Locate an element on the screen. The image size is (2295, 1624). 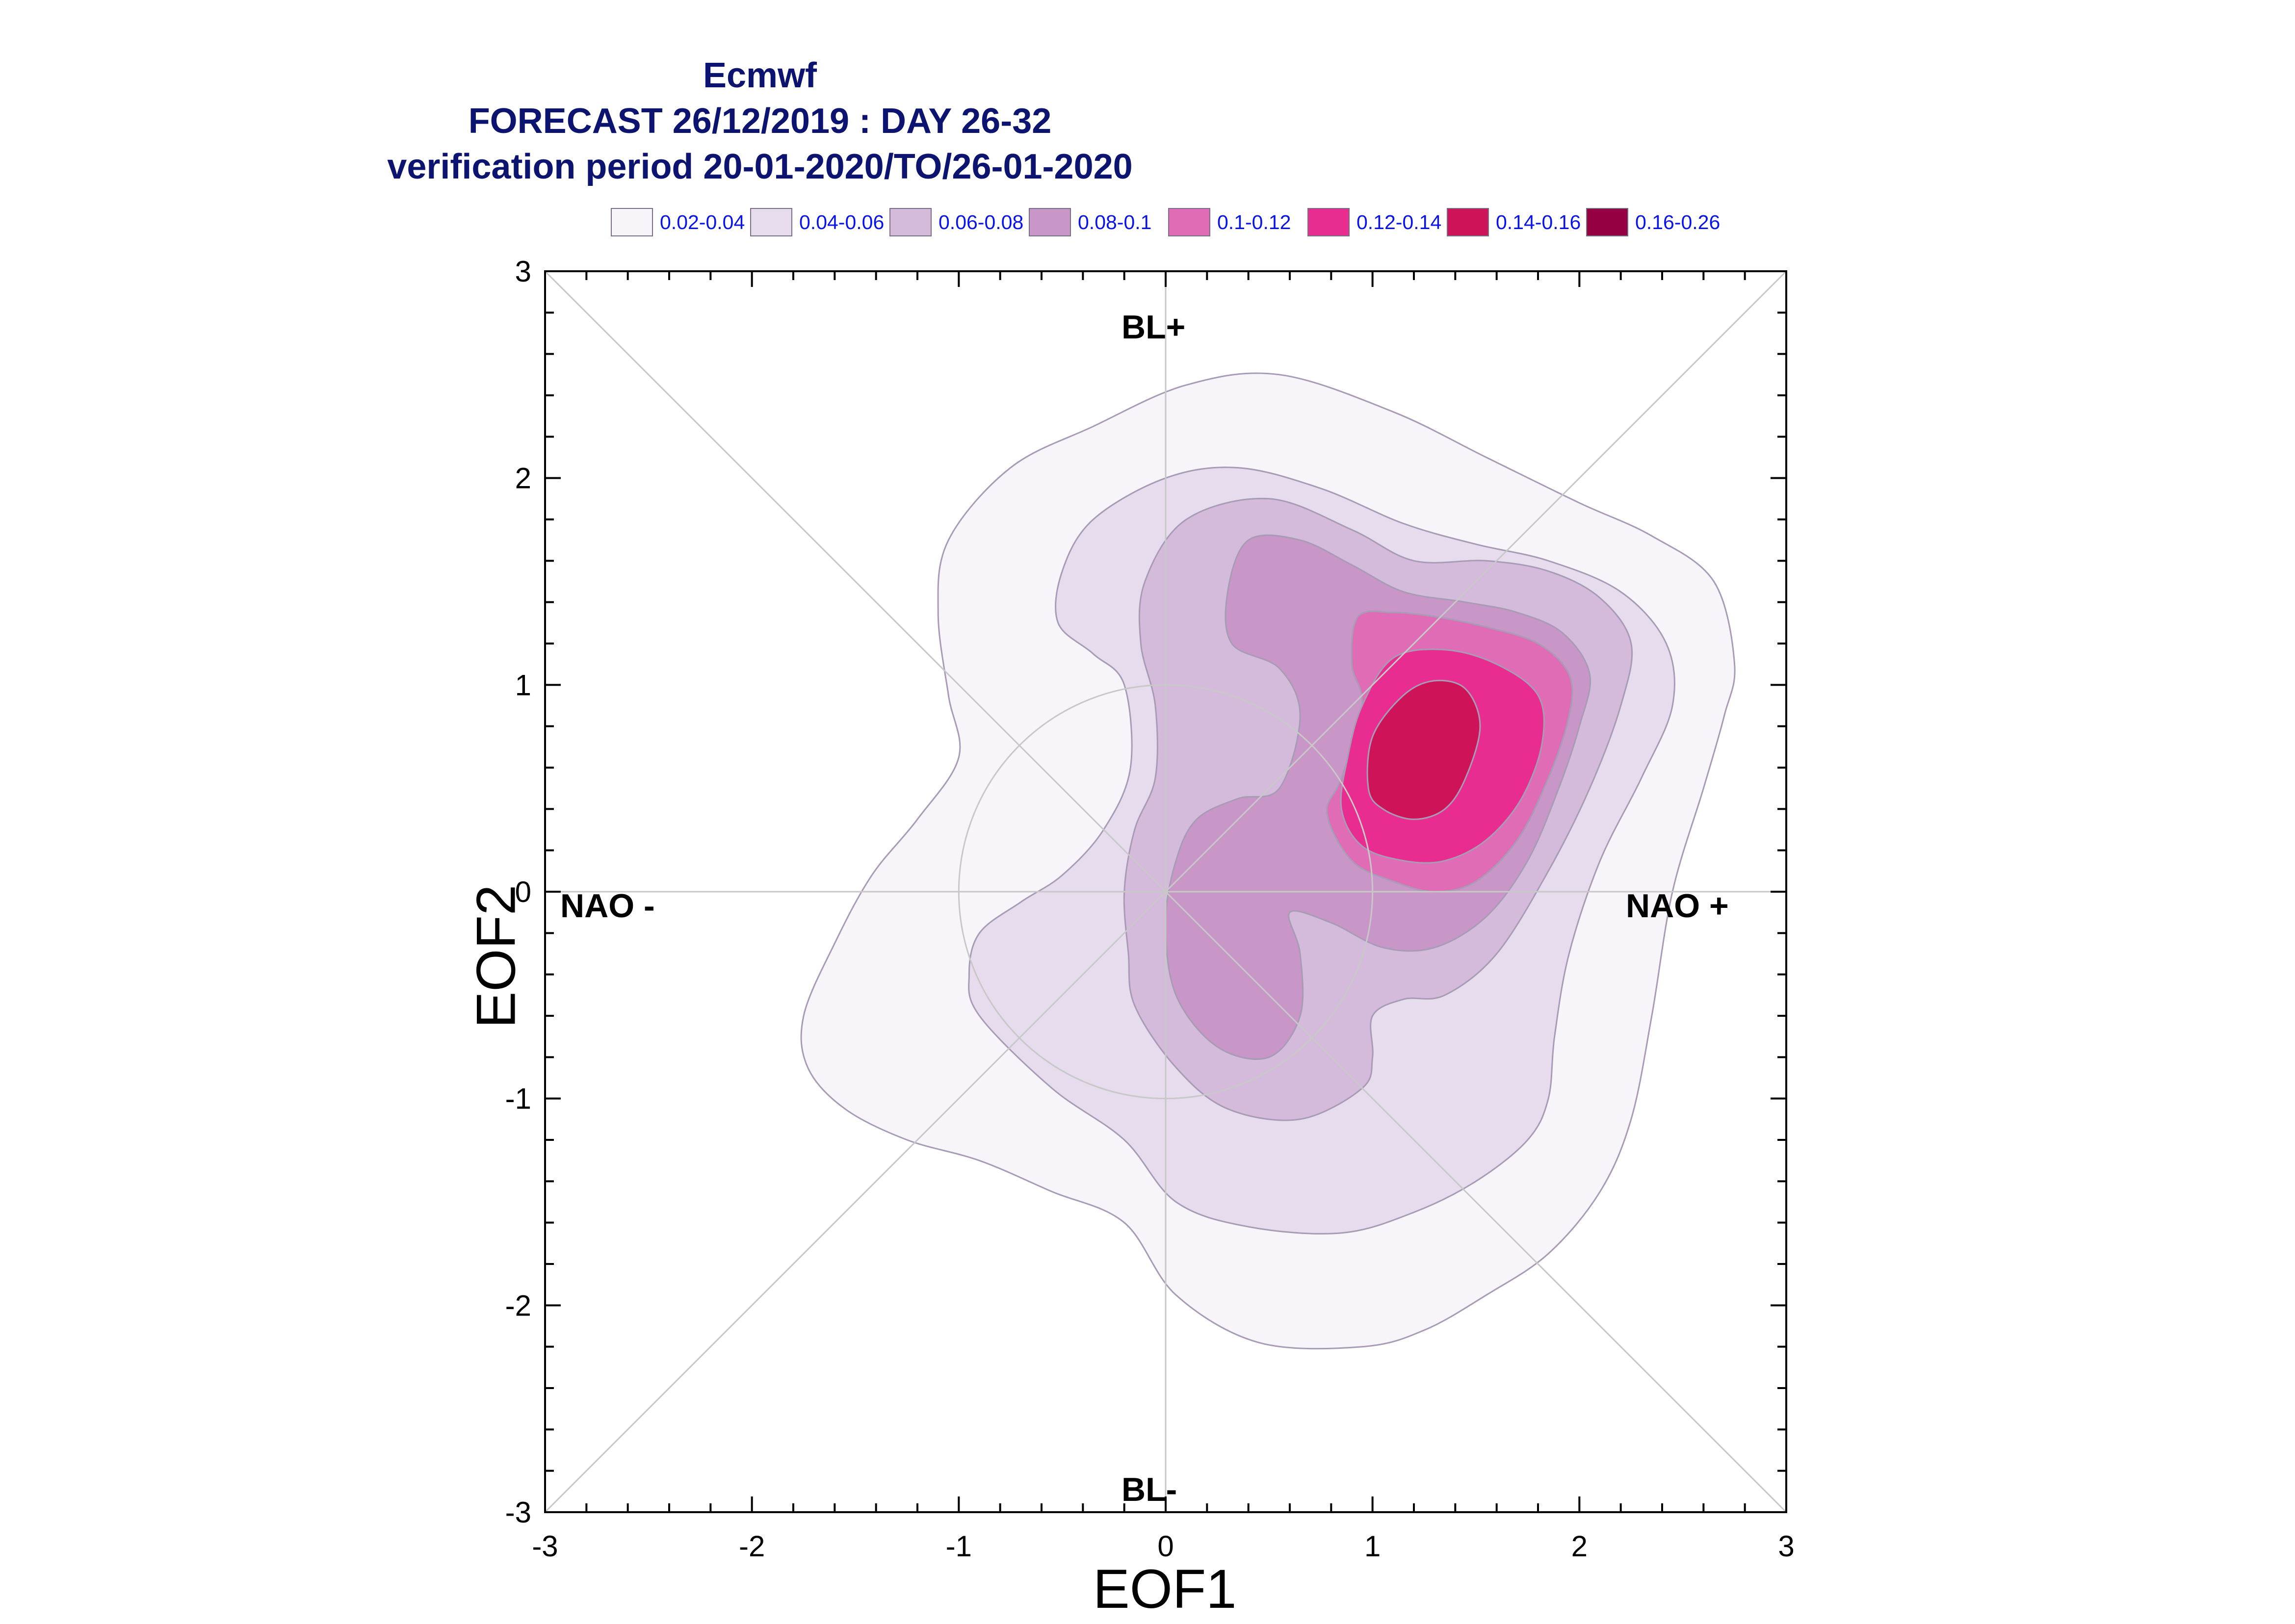
legend-label: 0.16-0.26 is located at coordinates (1678, 222).